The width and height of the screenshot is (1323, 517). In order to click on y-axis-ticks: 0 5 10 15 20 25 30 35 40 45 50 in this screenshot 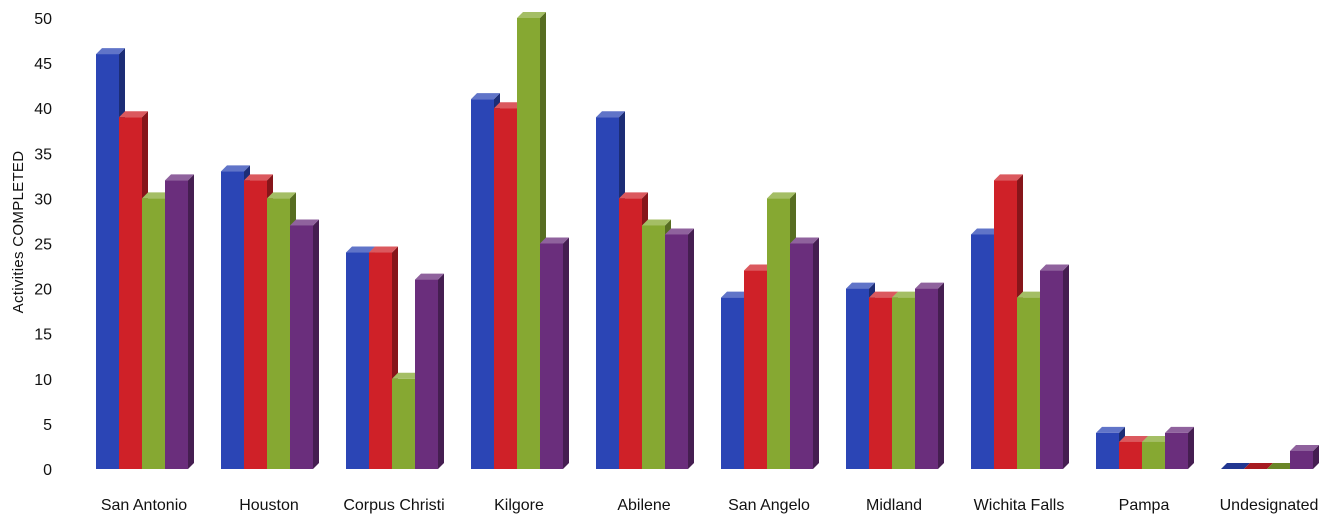, I will do `click(43, 245)`.